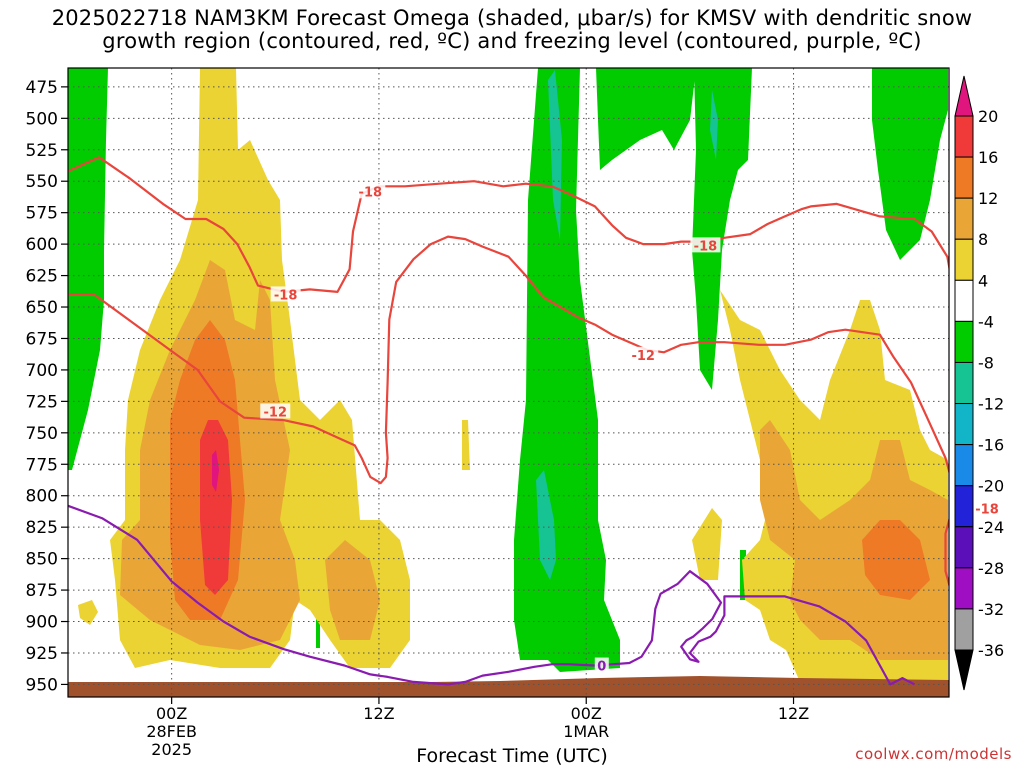  What do you see at coordinates (896, 560) in the screenshot?
I see `omega-orange2-area-right` at bounding box center [896, 560].